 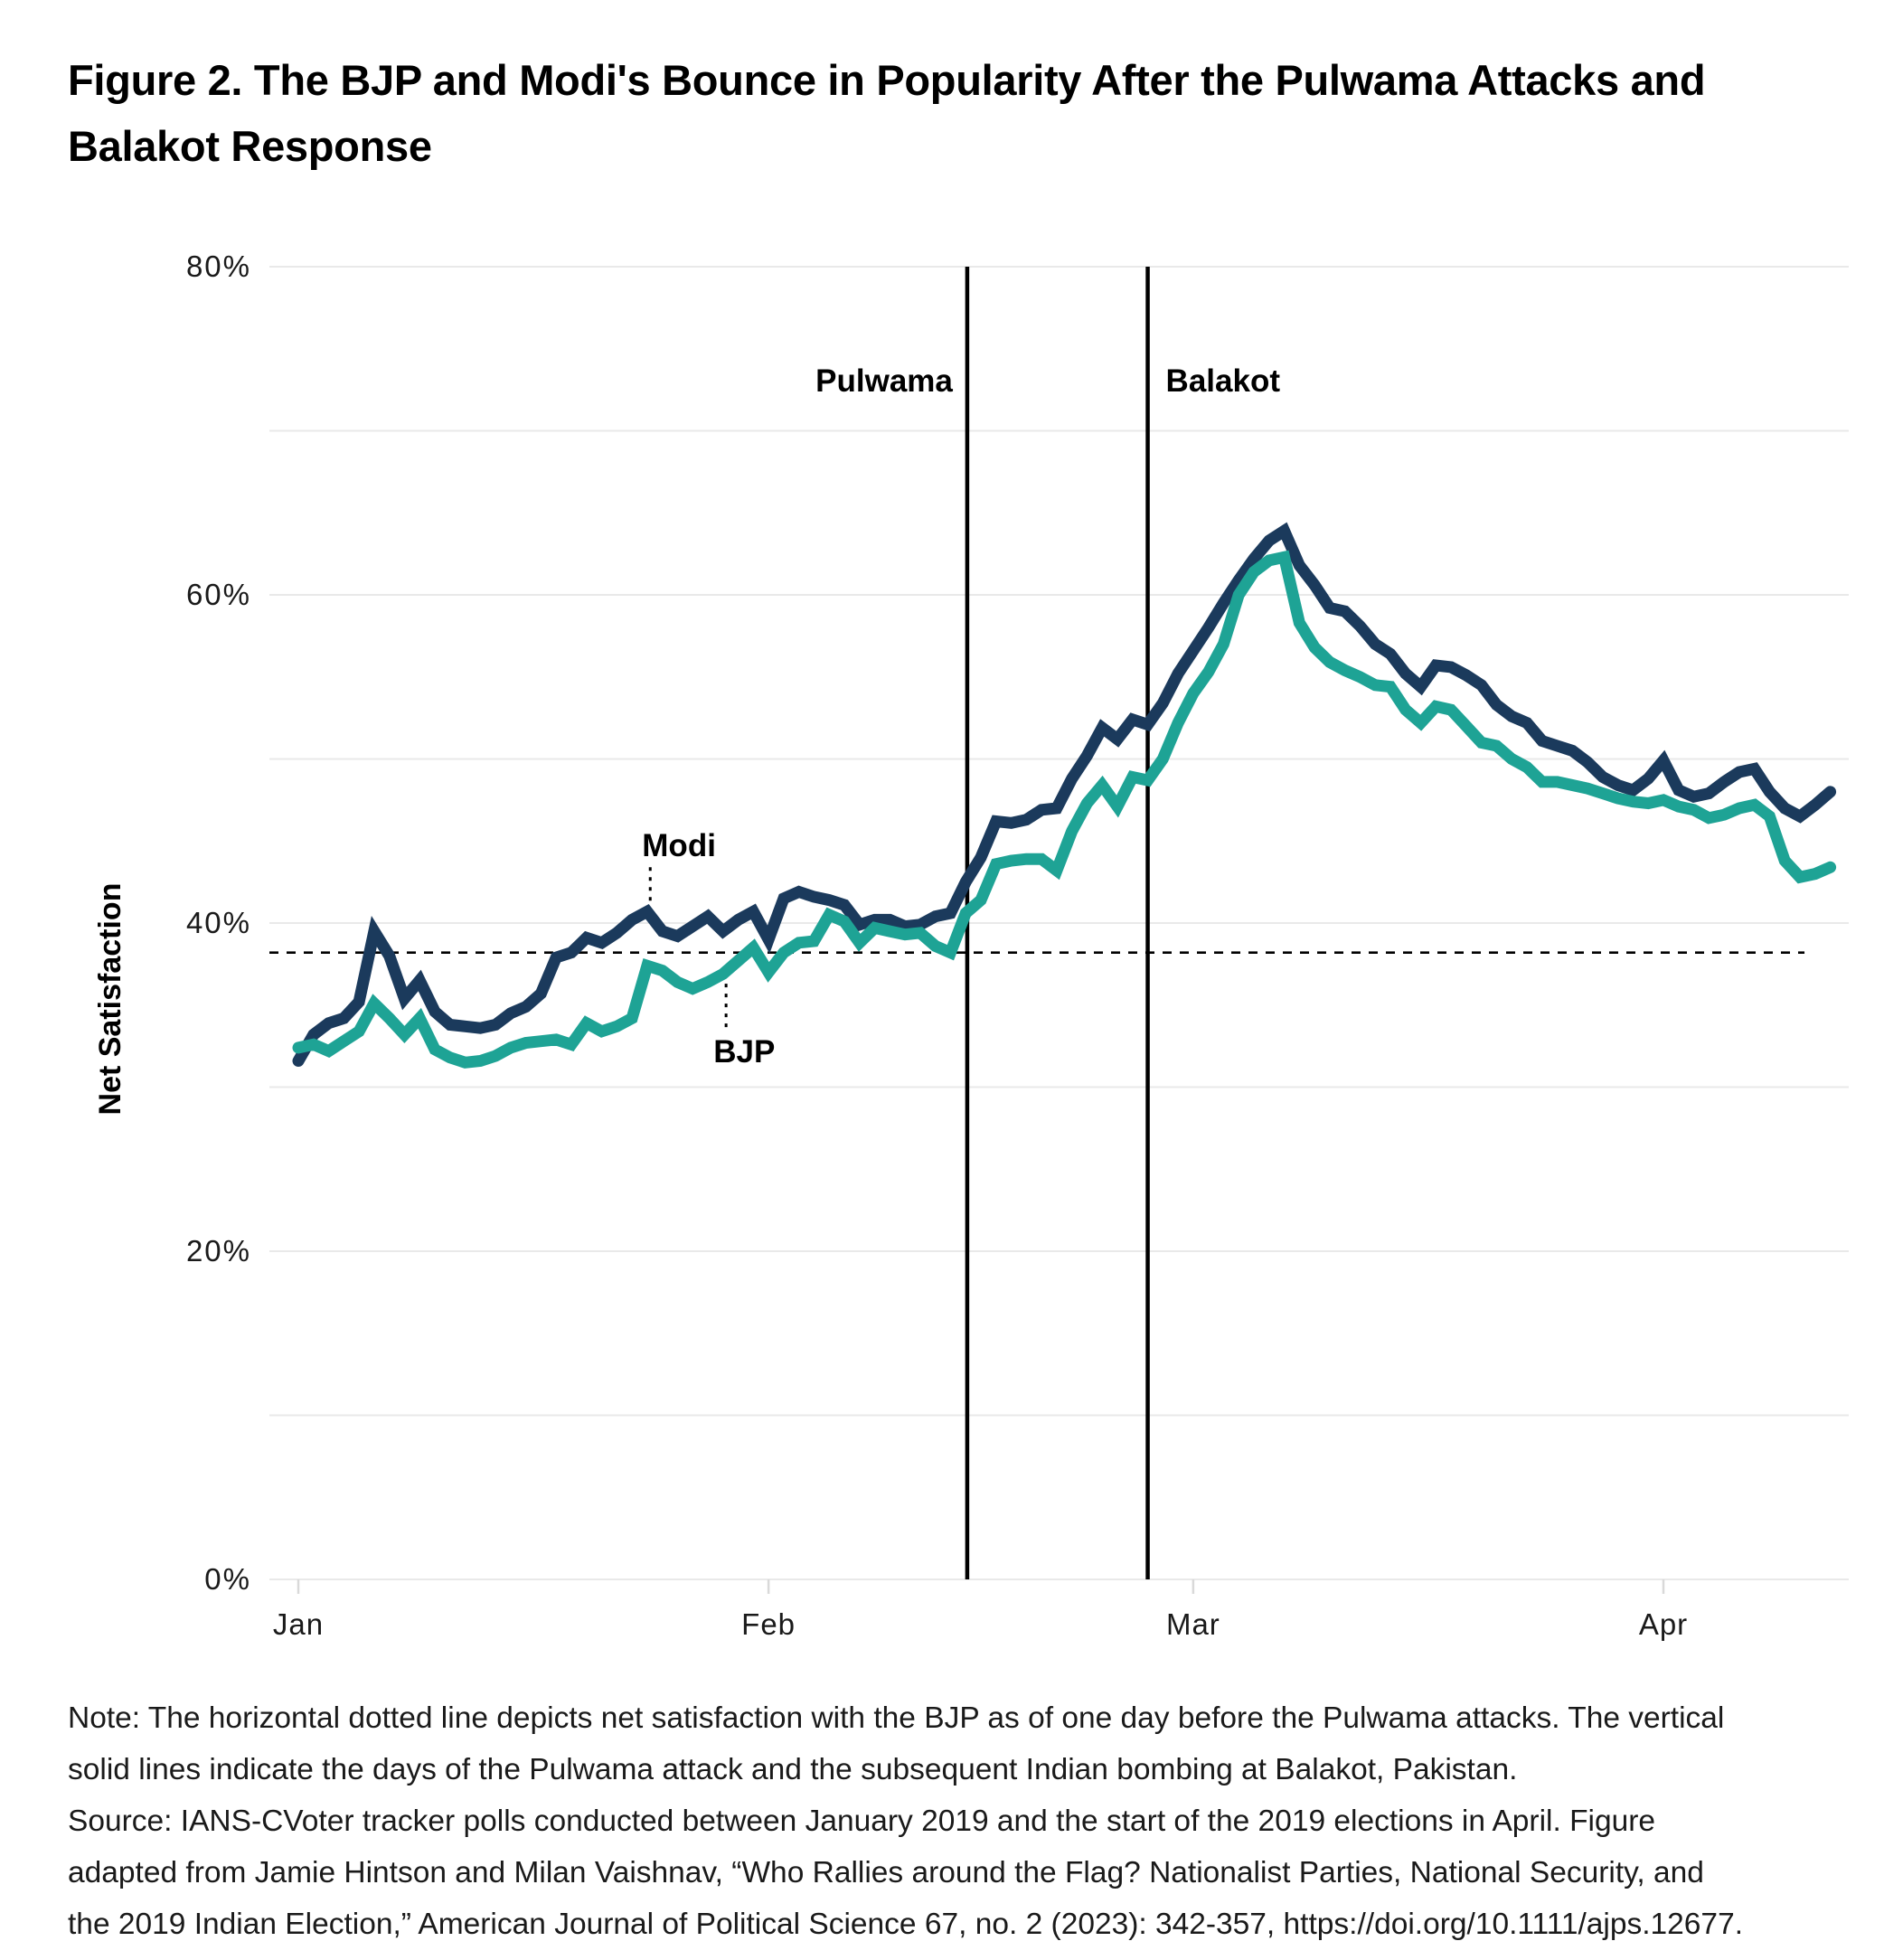 What do you see at coordinates (218, 594) in the screenshot?
I see `y-tick-label: 60%` at bounding box center [218, 594].